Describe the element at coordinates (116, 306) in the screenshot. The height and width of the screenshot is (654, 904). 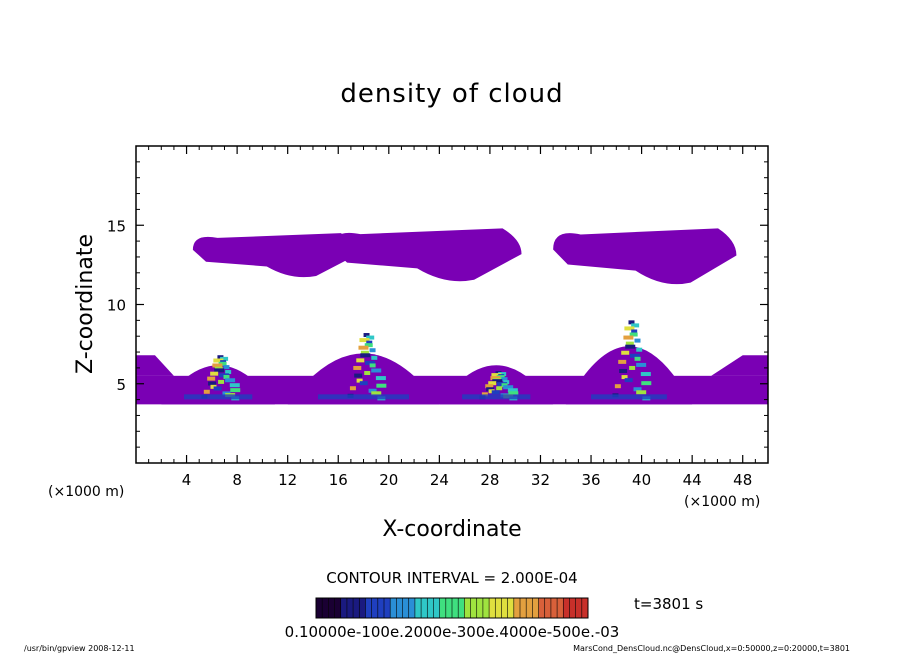
I see `y-tick-label: 10` at that location.